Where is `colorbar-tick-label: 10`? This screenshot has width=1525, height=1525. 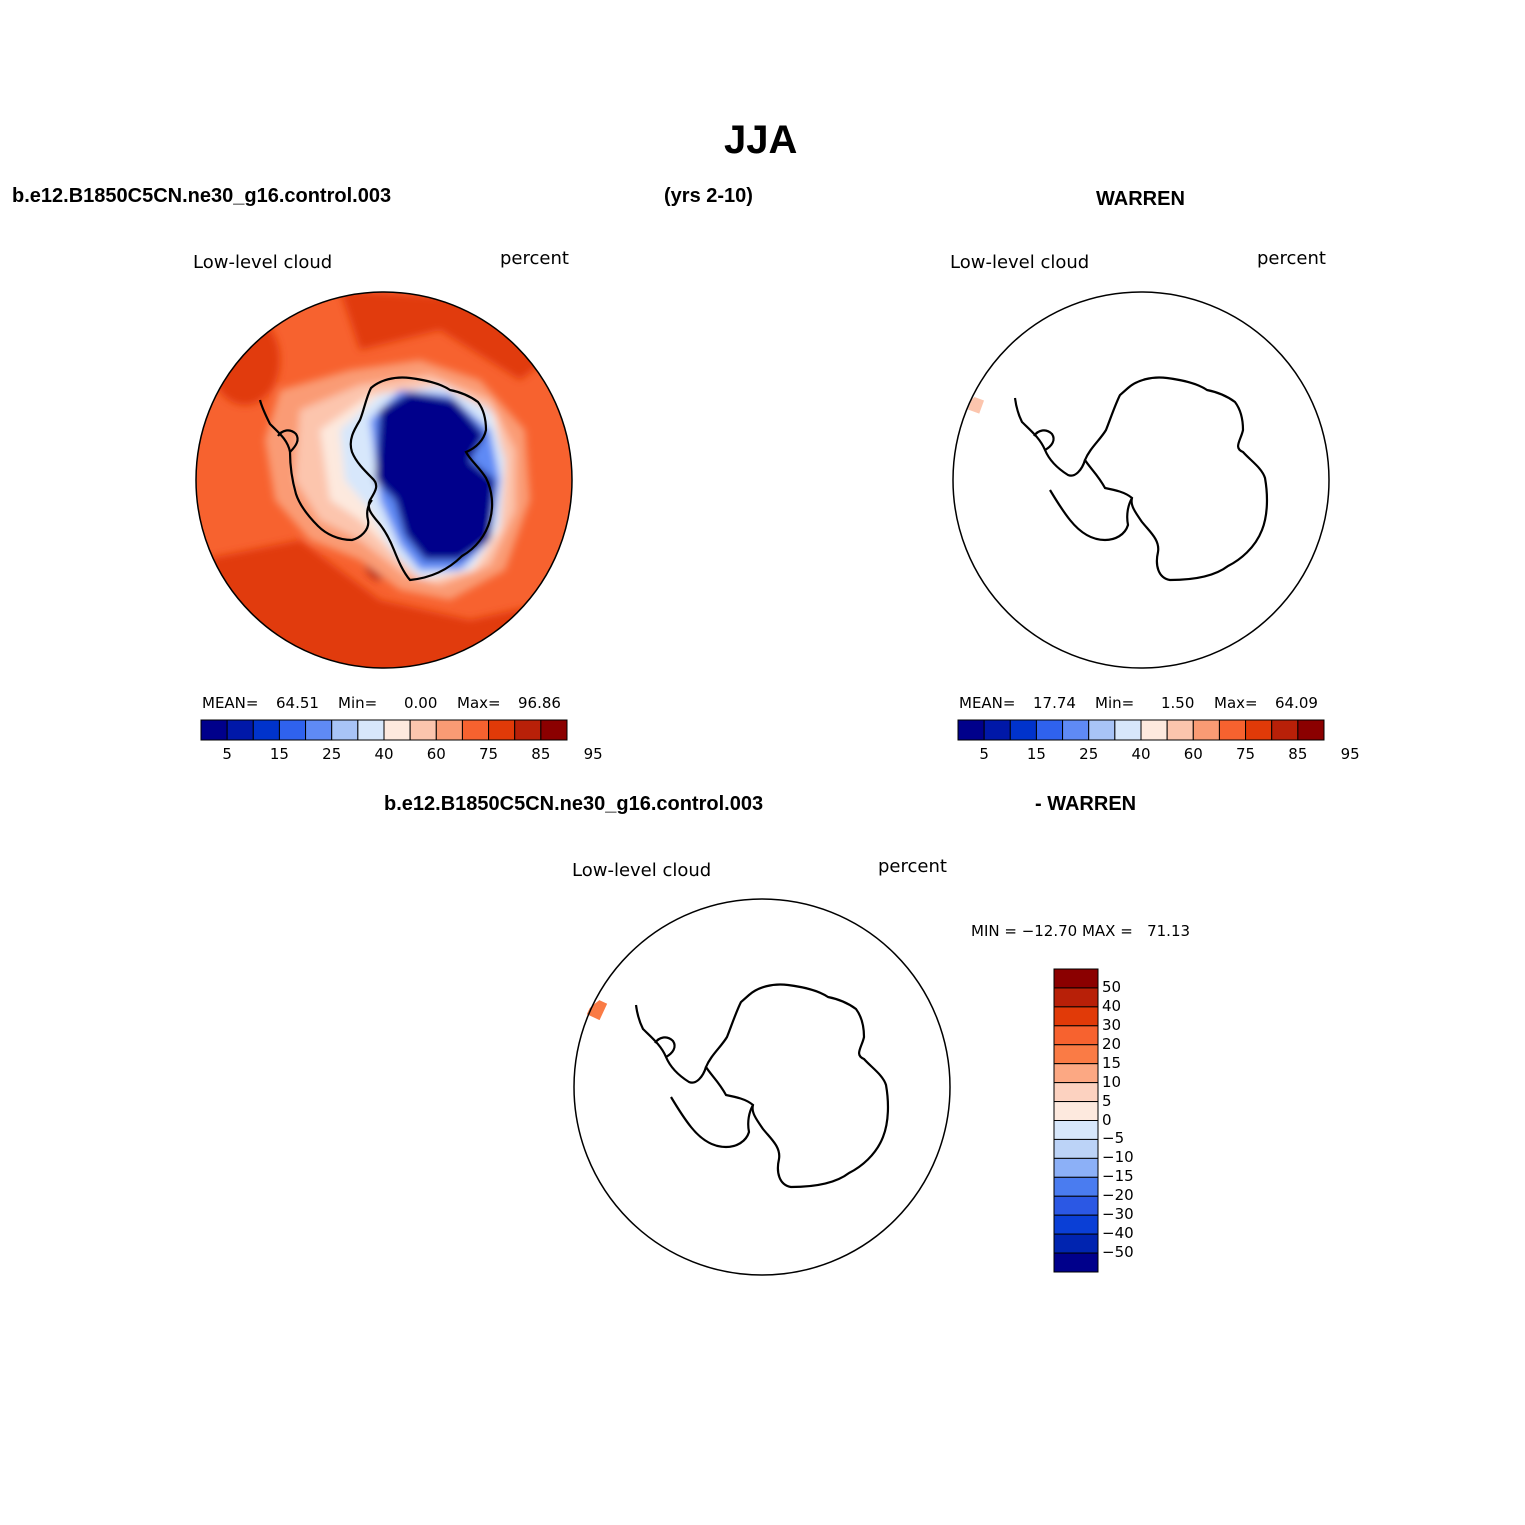
colorbar-tick-label: 10 is located at coordinates (1112, 1081).